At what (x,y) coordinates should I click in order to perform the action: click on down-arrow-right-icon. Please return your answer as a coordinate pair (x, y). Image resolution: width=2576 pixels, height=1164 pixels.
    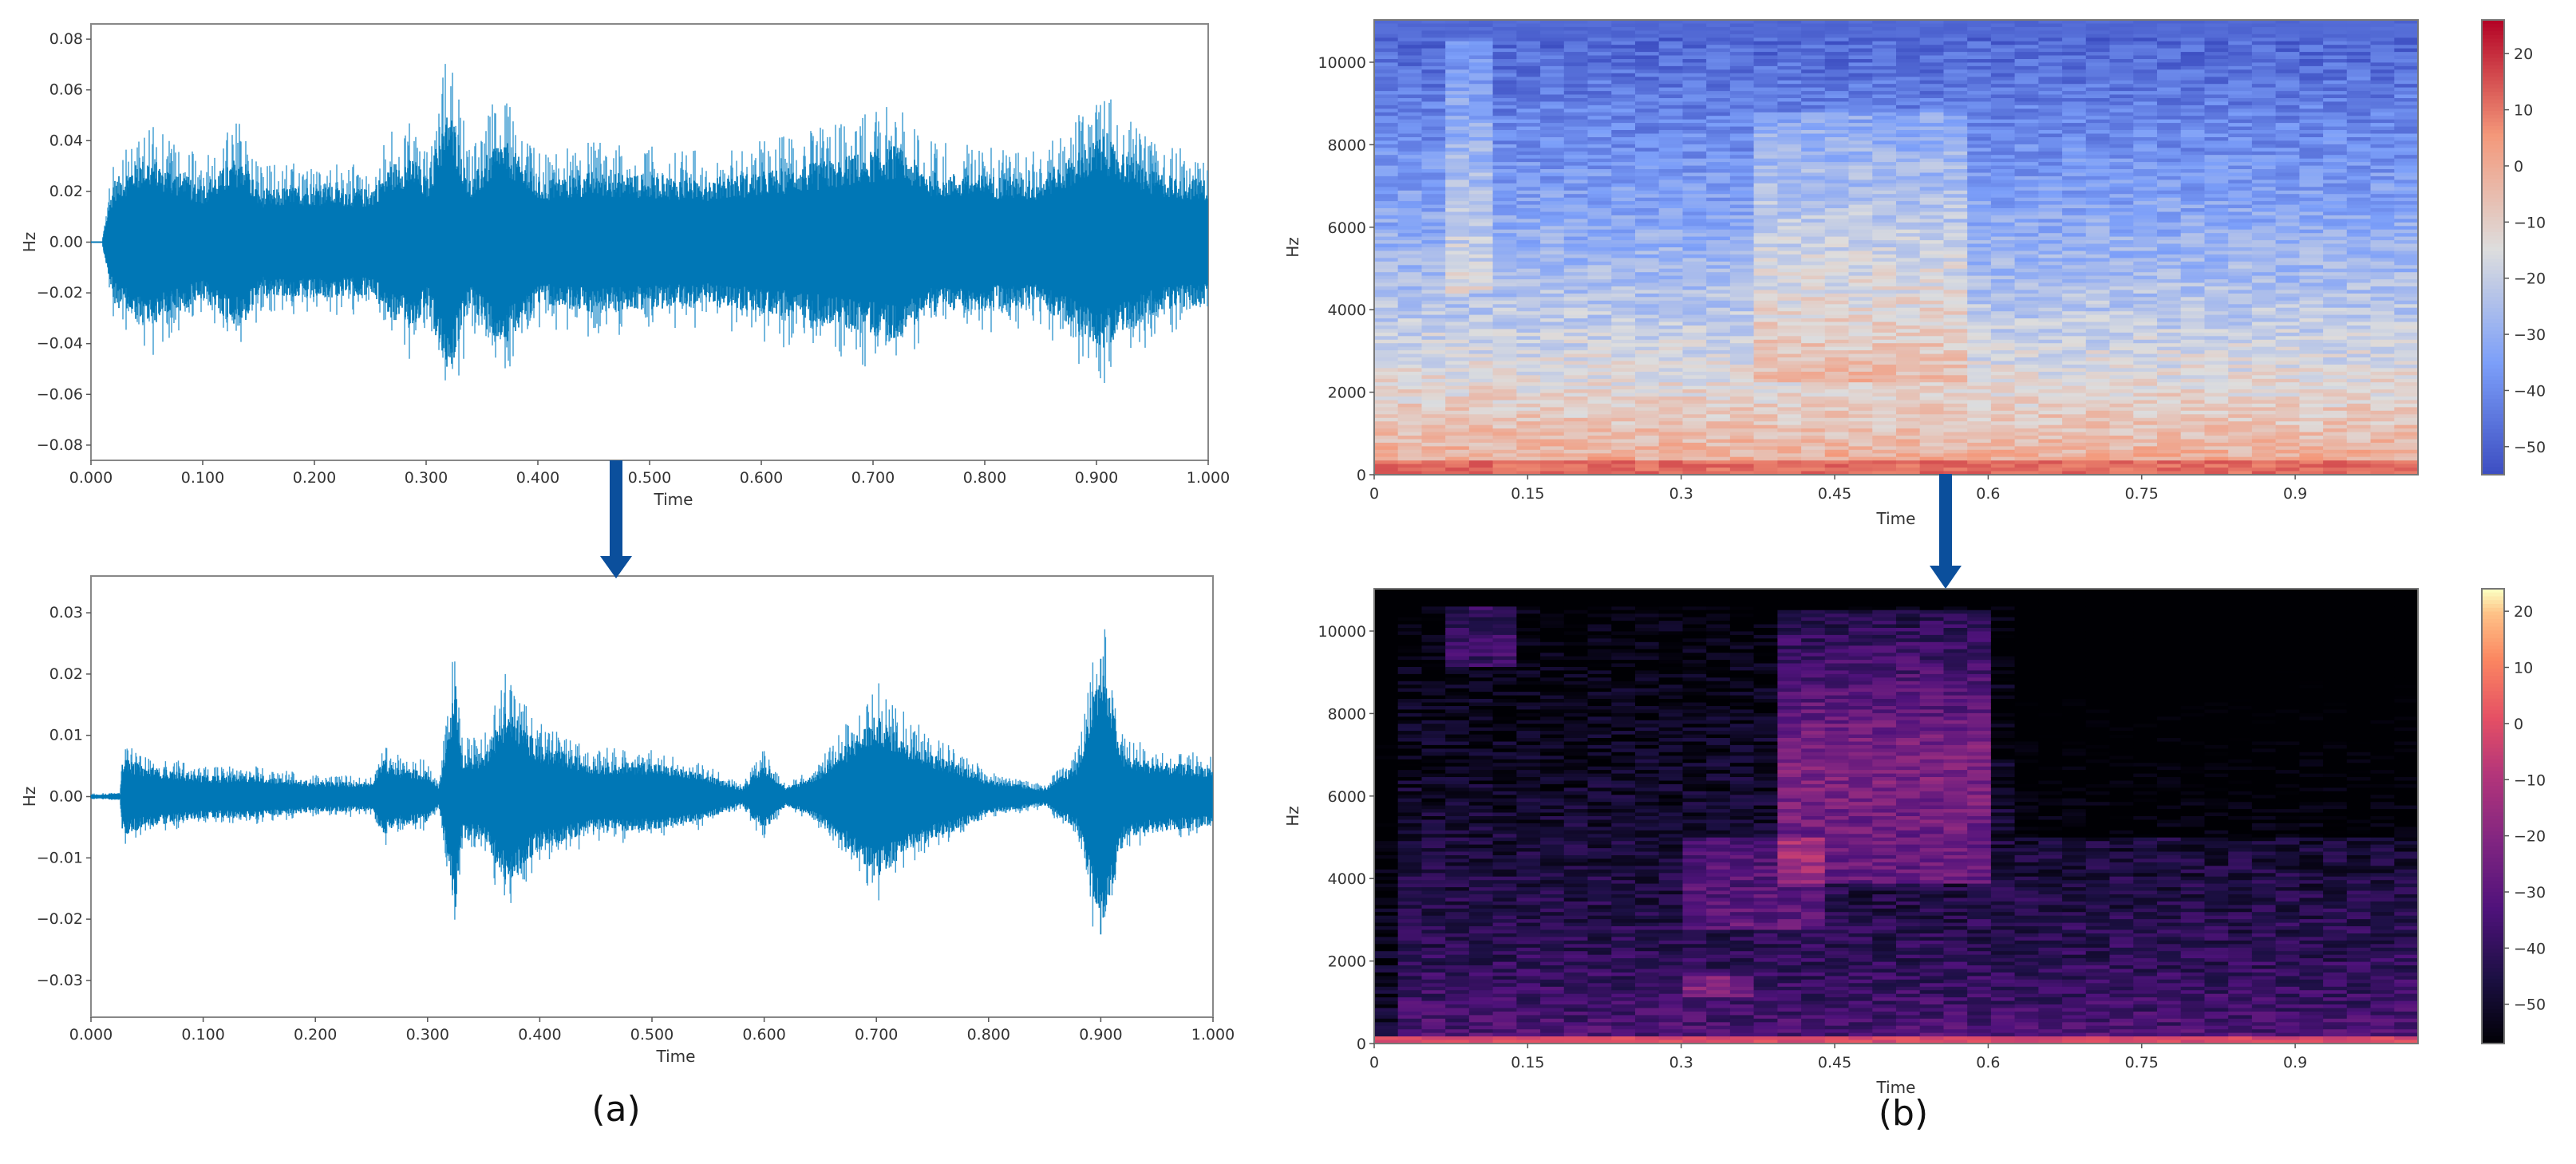
    Looking at the image, I should click on (1946, 531).